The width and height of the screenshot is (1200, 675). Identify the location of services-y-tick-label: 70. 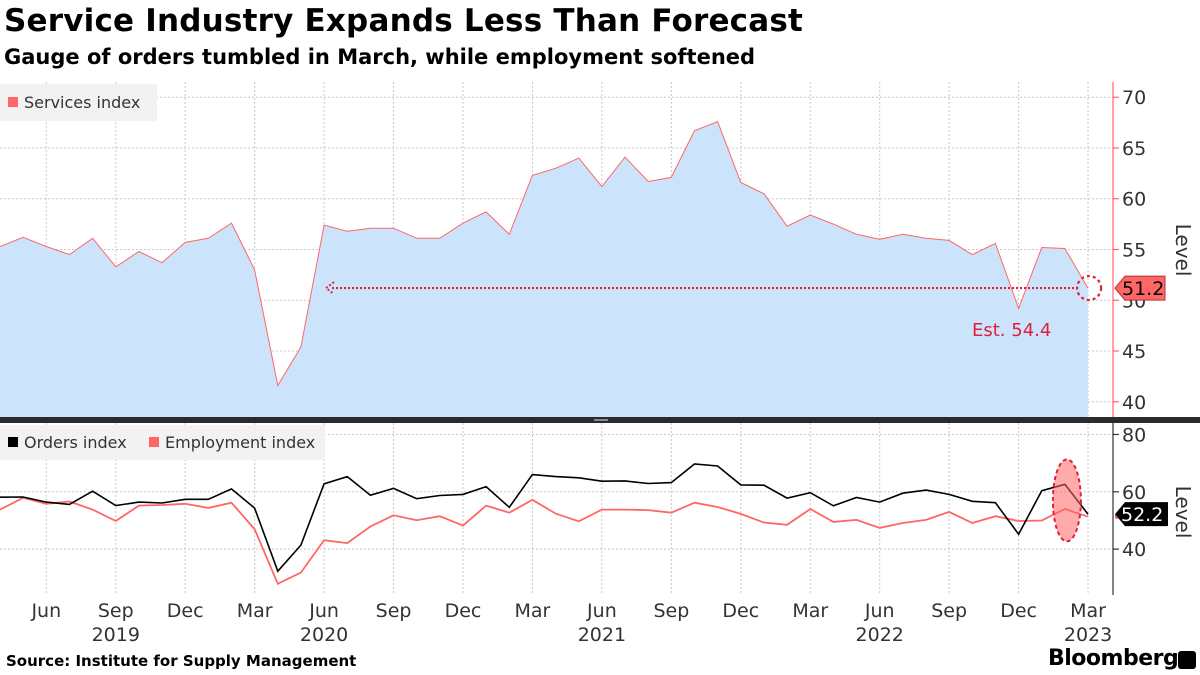
(1134, 98).